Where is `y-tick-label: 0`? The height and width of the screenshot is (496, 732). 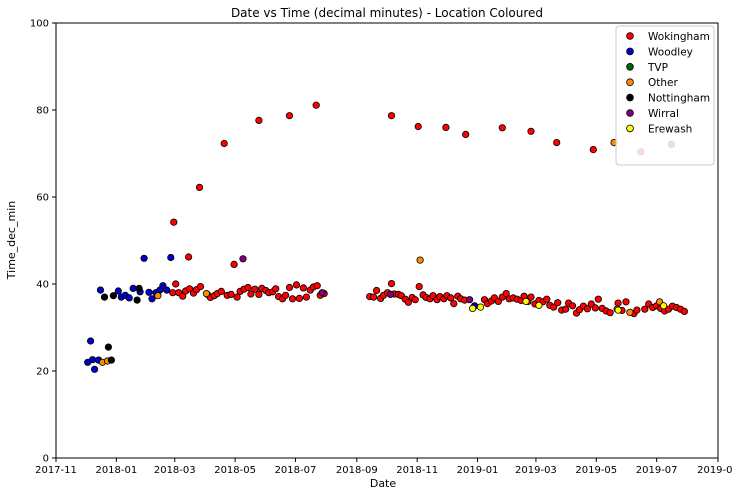
y-tick-label: 0 is located at coordinates (46, 459).